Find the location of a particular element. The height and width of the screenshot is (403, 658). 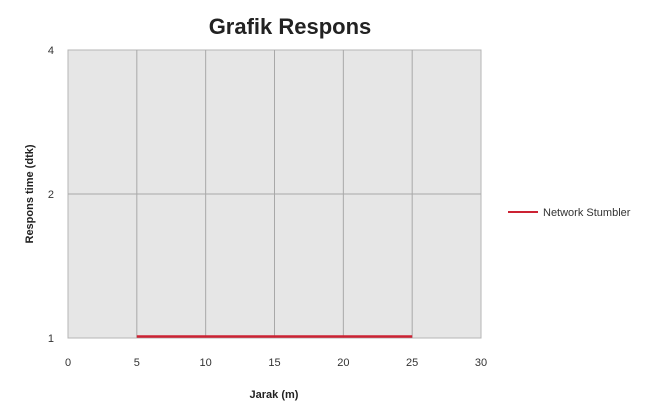

y-tick-labels: 1 2 4 is located at coordinates (51, 195).